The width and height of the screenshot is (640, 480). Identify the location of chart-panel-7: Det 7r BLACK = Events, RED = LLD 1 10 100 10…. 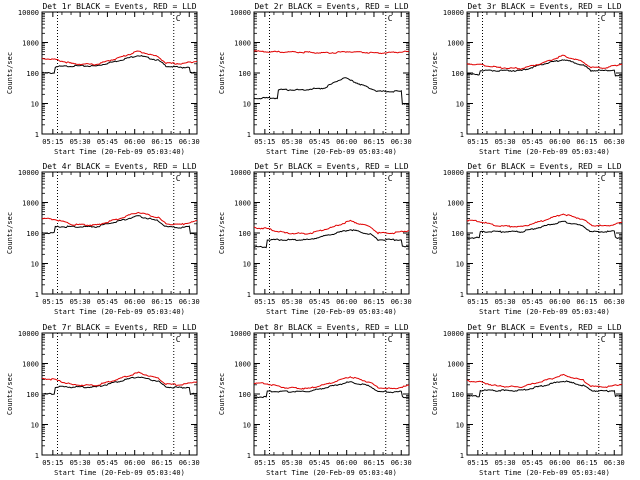
(103, 400).